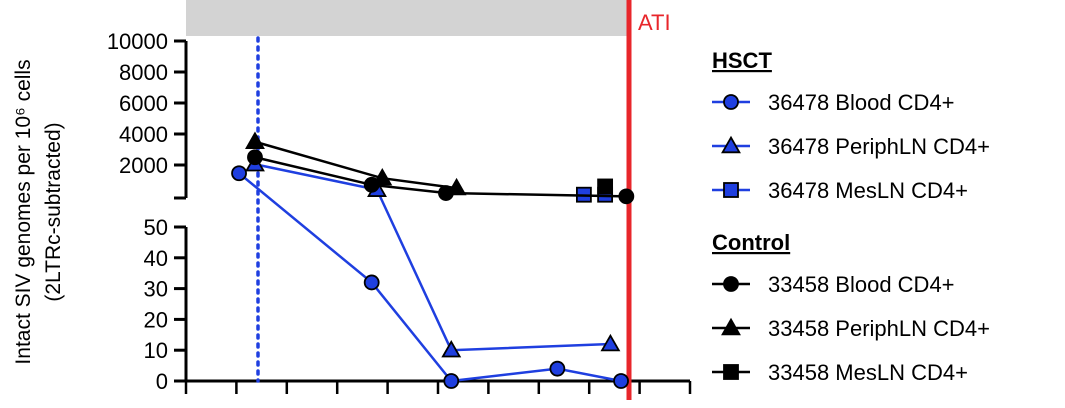 This screenshot has height=408, width=1065. Describe the element at coordinates (137, 41) in the screenshot. I see `y-tick-label-upper: 10000` at that location.